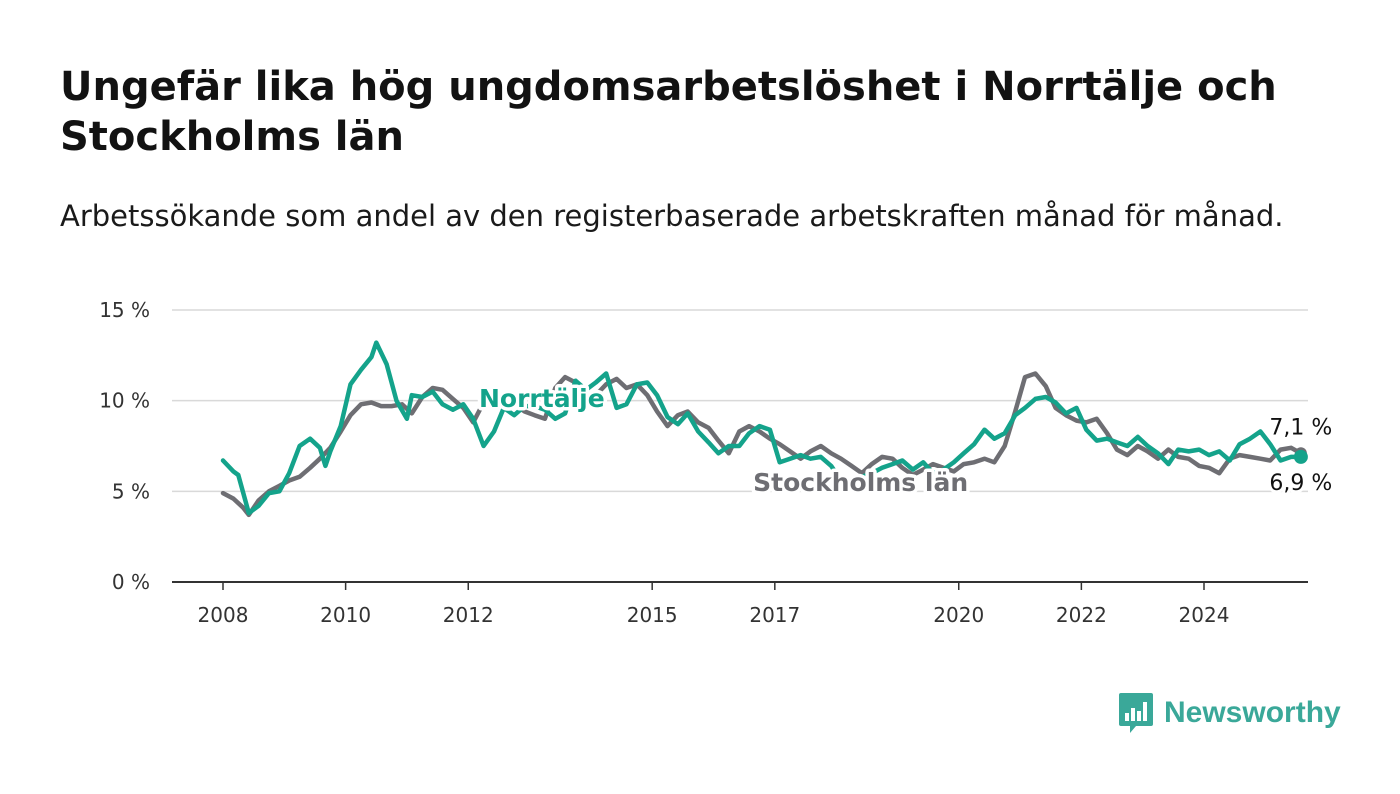 This screenshot has height=794, width=1400. Describe the element at coordinates (131, 491) in the screenshot. I see `y-tick-label: 5 %` at that location.